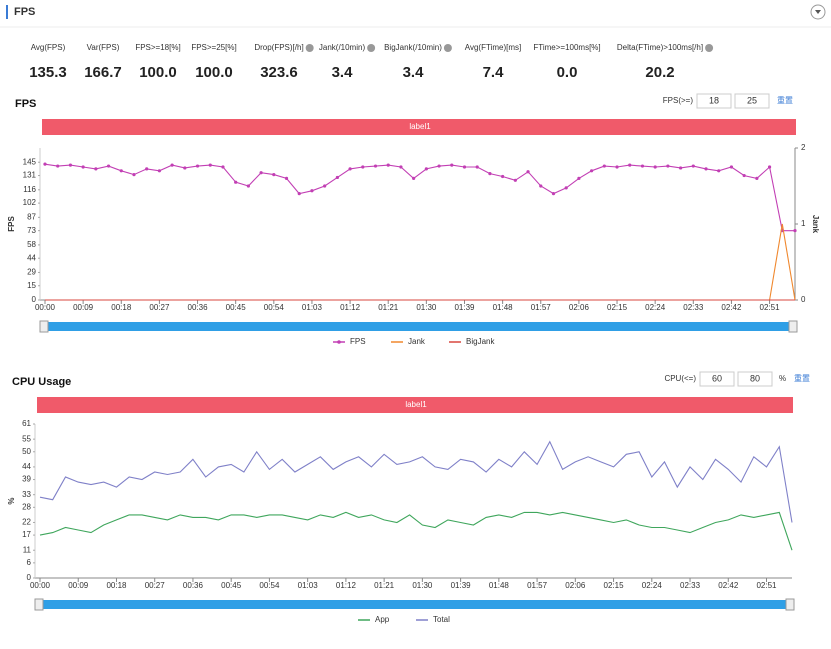 The height and width of the screenshot is (649, 831). What do you see at coordinates (660, 47) in the screenshot?
I see `stat-label: Delta(FTime)>100ms[/h]` at bounding box center [660, 47].